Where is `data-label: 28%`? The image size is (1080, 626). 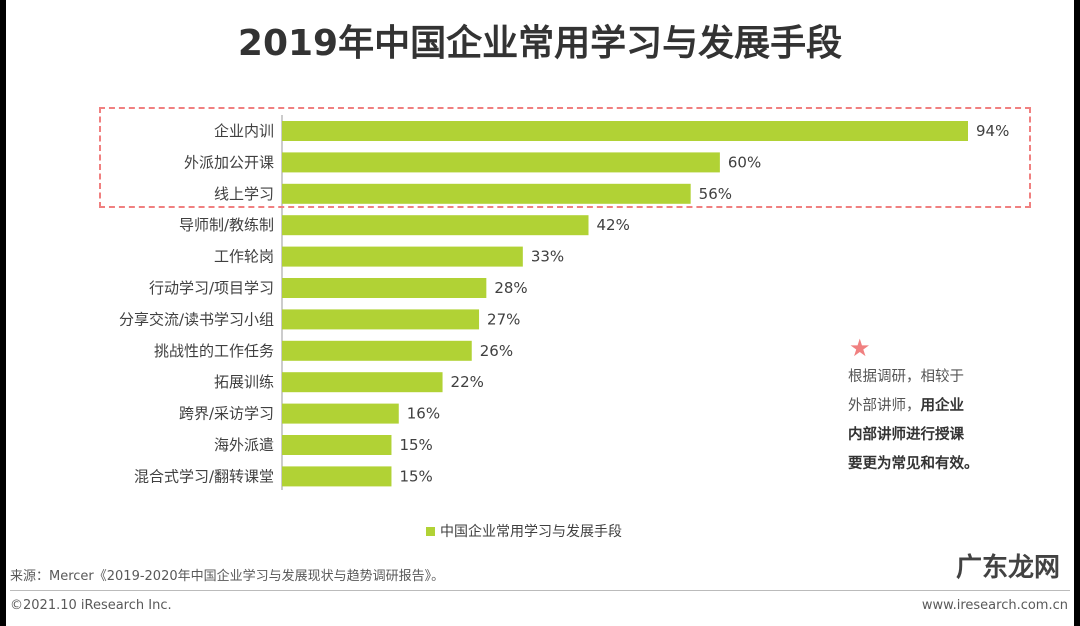 data-label: 28% is located at coordinates (510, 288).